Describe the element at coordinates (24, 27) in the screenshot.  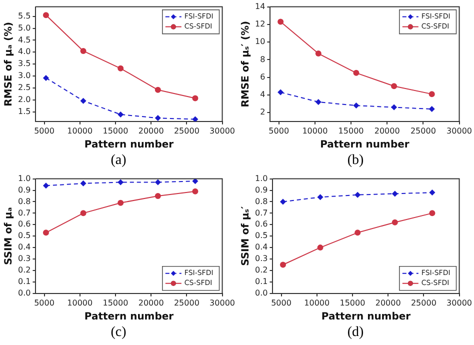
I see `y-tick-label: 5.0` at that location.